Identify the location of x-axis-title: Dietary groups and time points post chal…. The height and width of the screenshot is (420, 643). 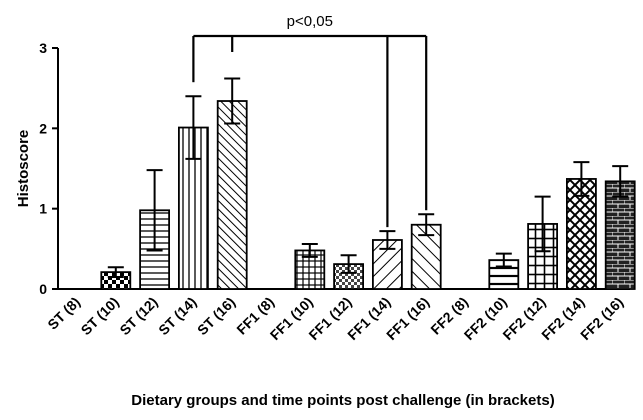
(342, 400).